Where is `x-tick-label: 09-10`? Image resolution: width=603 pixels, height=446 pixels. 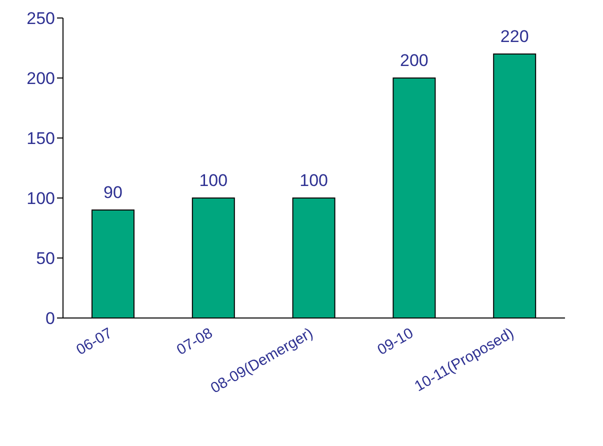
x-tick-label: 09-10 is located at coordinates (395, 341).